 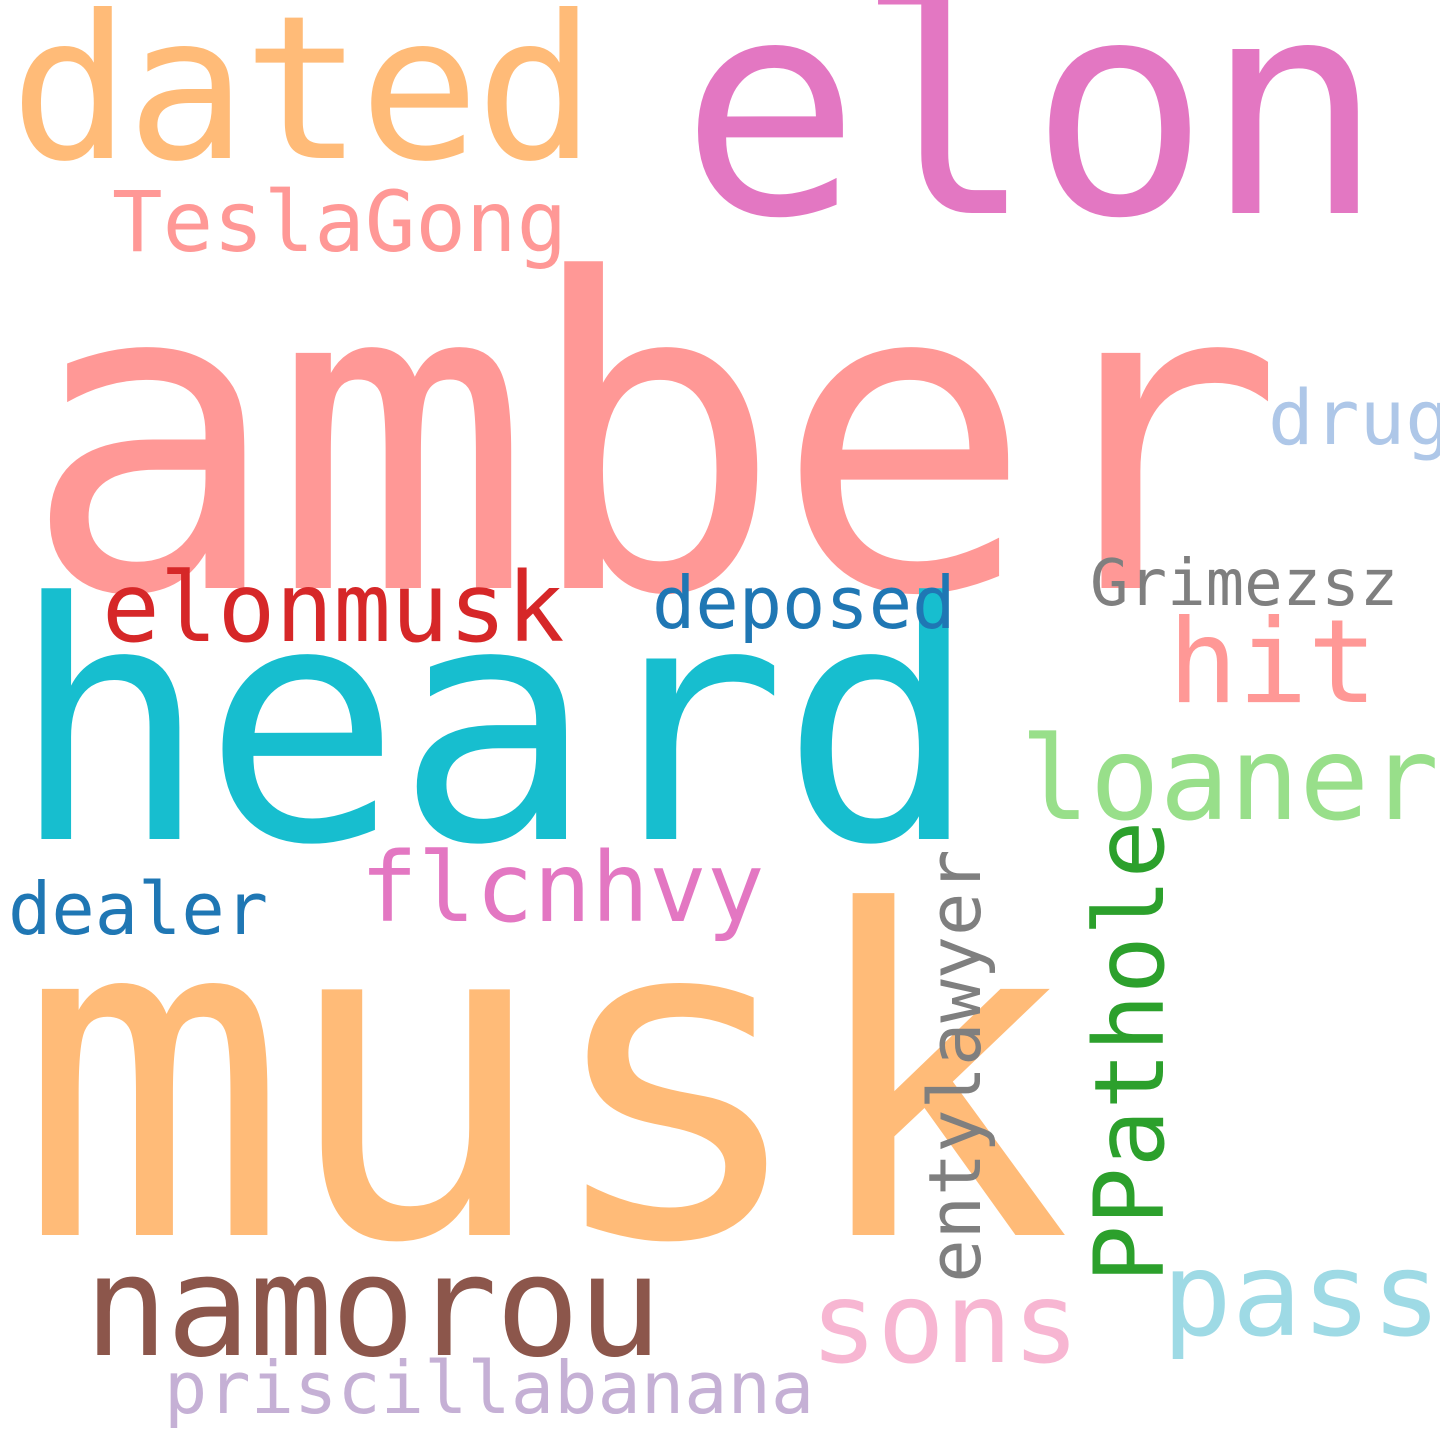 What do you see at coordinates (1301, 1295) in the screenshot?
I see `word-pass: pass` at bounding box center [1301, 1295].